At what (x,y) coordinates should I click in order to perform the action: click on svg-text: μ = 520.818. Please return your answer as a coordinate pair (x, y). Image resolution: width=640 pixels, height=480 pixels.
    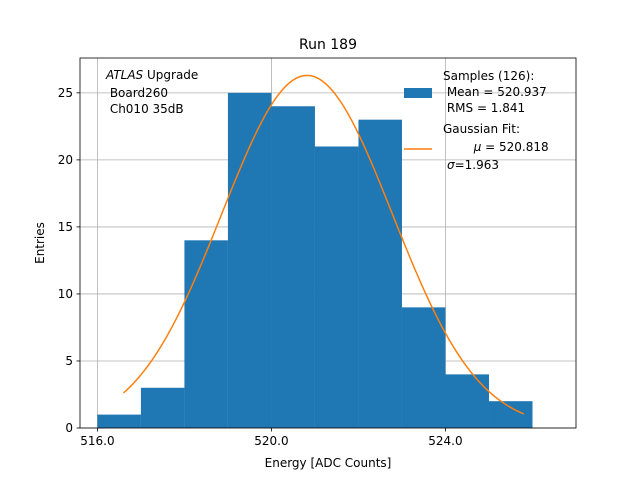
    Looking at the image, I should click on (507, 147).